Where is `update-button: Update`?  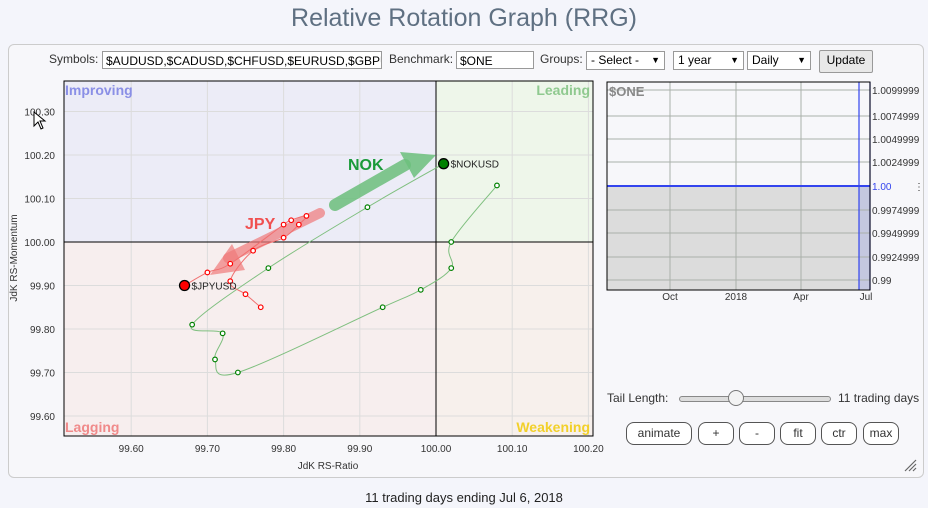 update-button: Update is located at coordinates (846, 61).